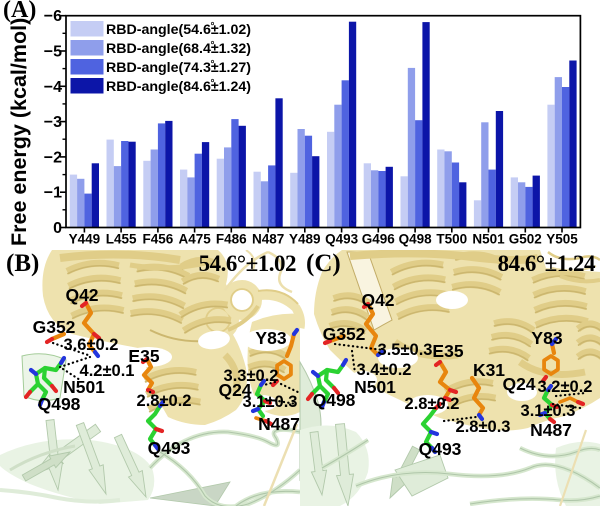 This screenshot has height=506, width=600. I want to click on svg-text: 54.6°±1.02, so click(247, 263).